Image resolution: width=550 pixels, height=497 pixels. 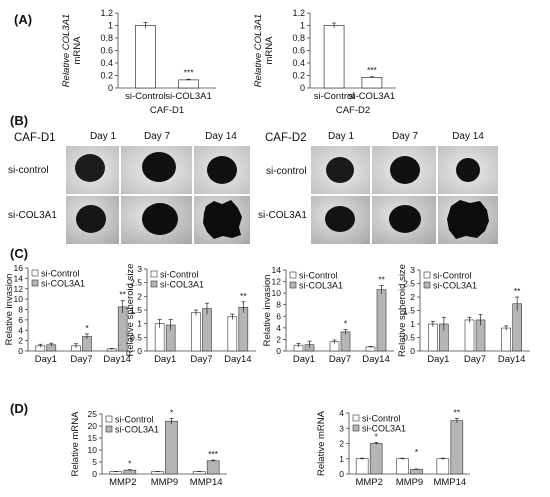 I want to click on y-tick-label: 6, so click(x=278, y=316).